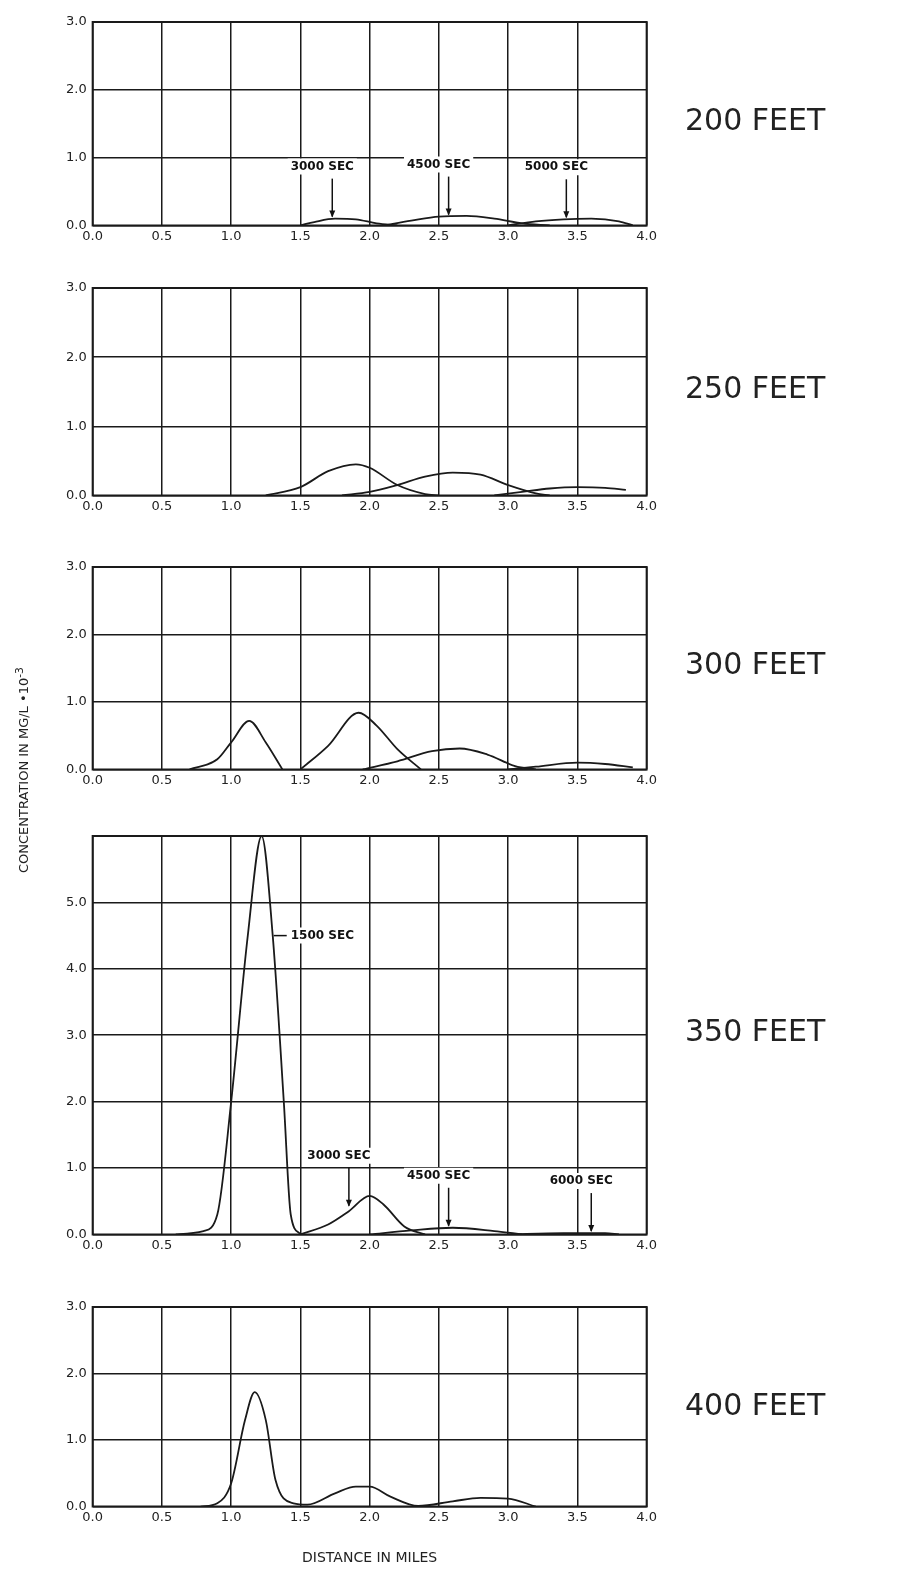 This screenshot has height=1582, width=904. Describe the element at coordinates (370, 1557) in the screenshot. I see `x-axis-title: DISTANCE IN MILES` at that location.